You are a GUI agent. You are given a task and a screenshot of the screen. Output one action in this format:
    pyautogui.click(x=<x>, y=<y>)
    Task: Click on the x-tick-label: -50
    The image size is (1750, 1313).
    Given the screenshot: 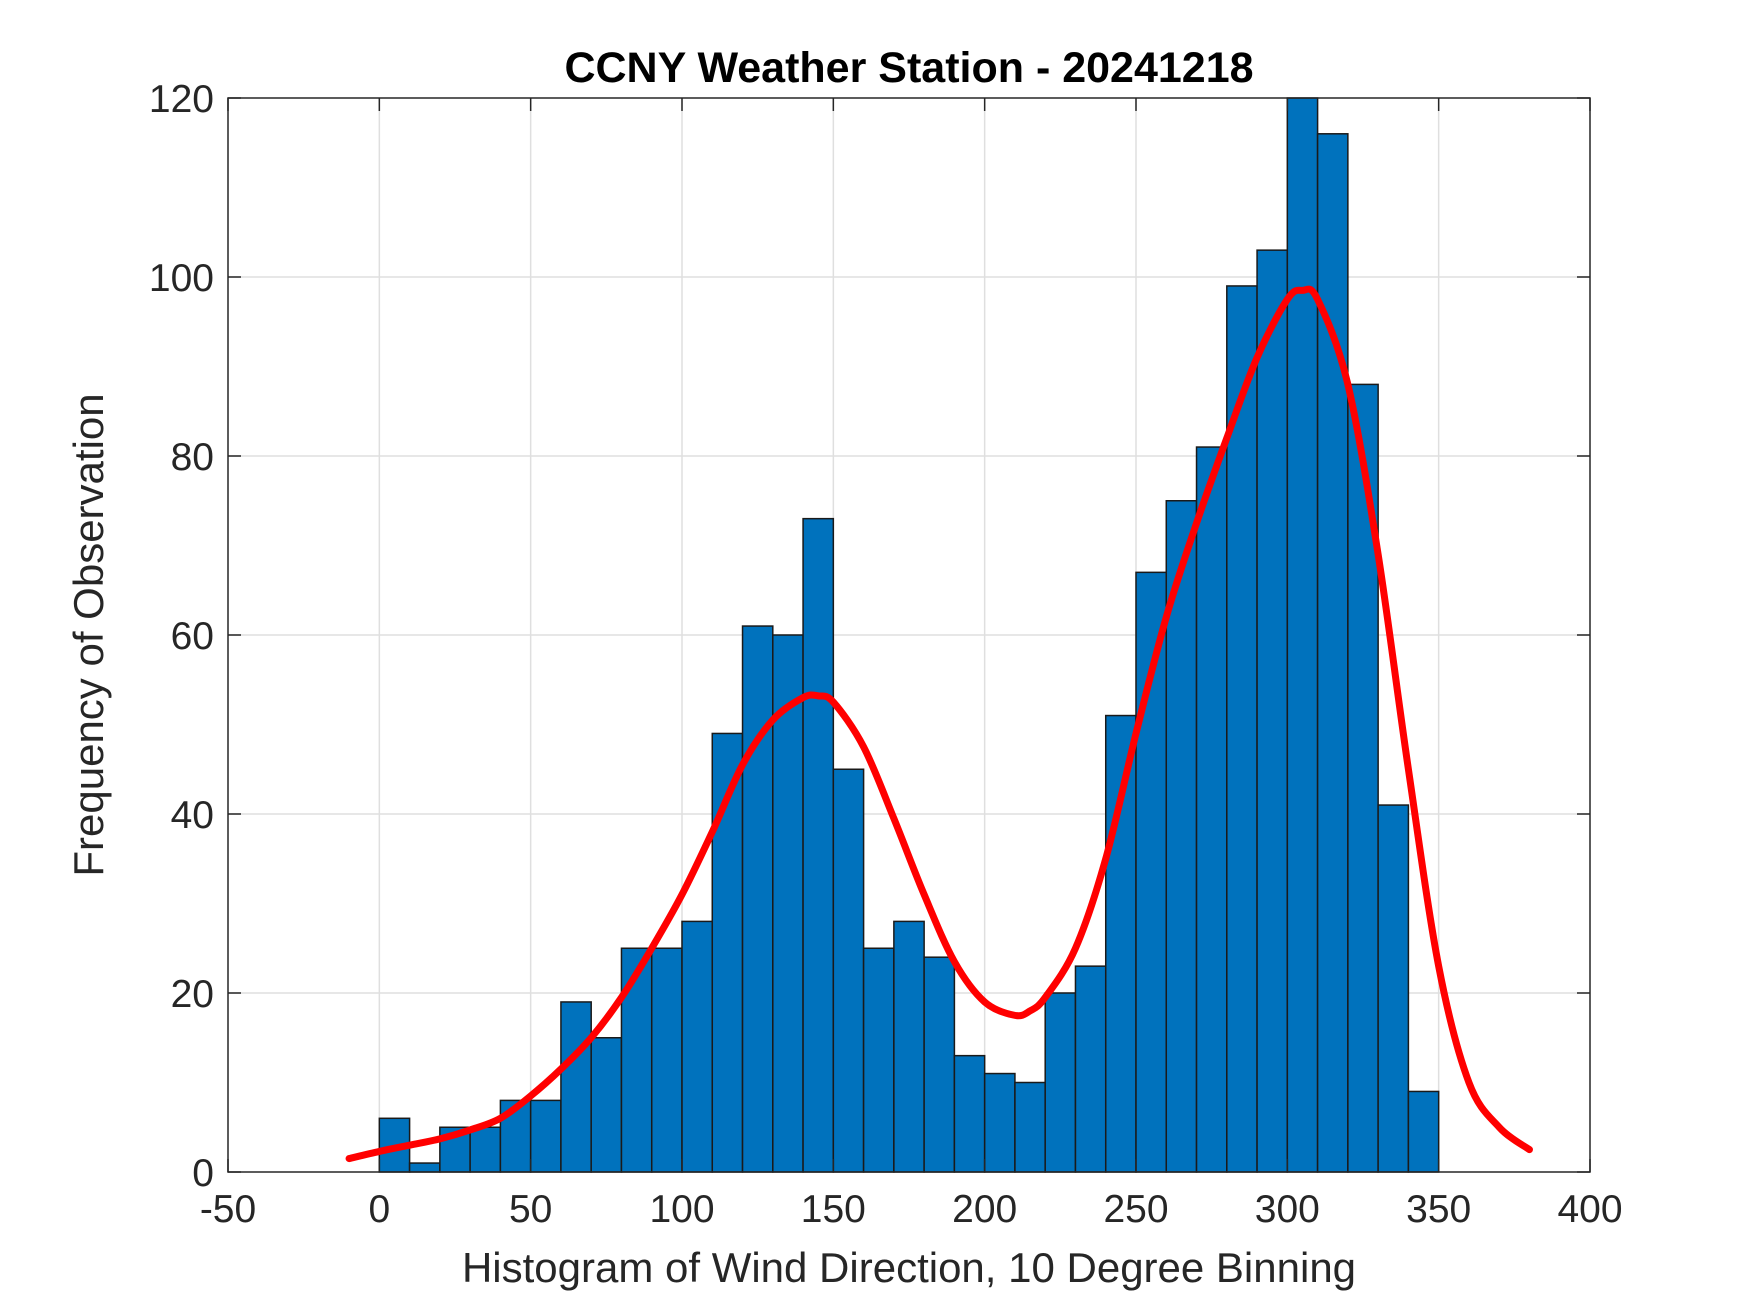 What is the action you would take?
    pyautogui.click(x=228, y=1209)
    